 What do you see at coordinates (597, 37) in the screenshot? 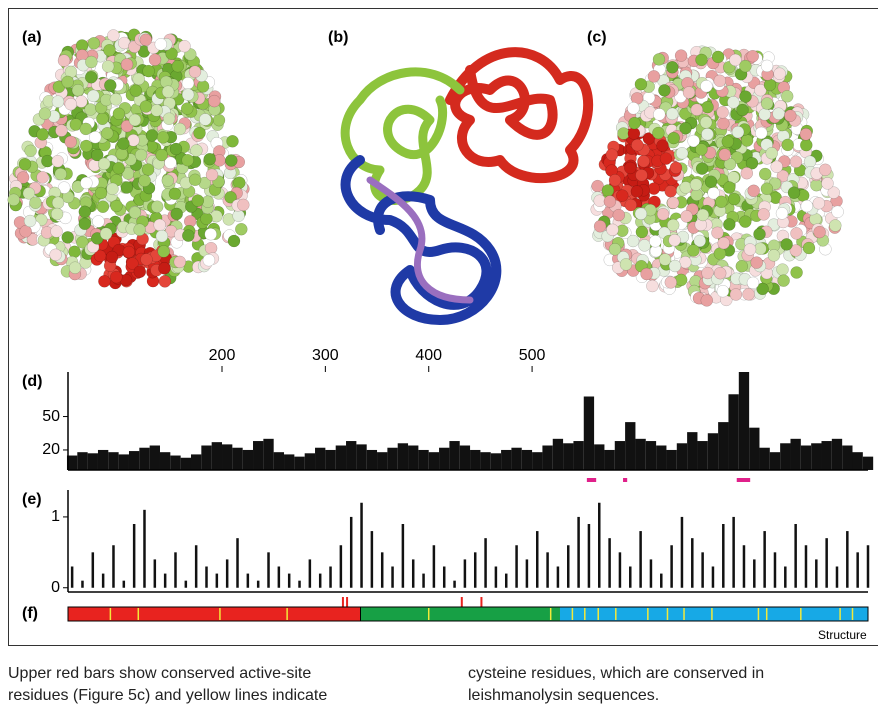
I see `panel-label: (c)` at bounding box center [597, 37].